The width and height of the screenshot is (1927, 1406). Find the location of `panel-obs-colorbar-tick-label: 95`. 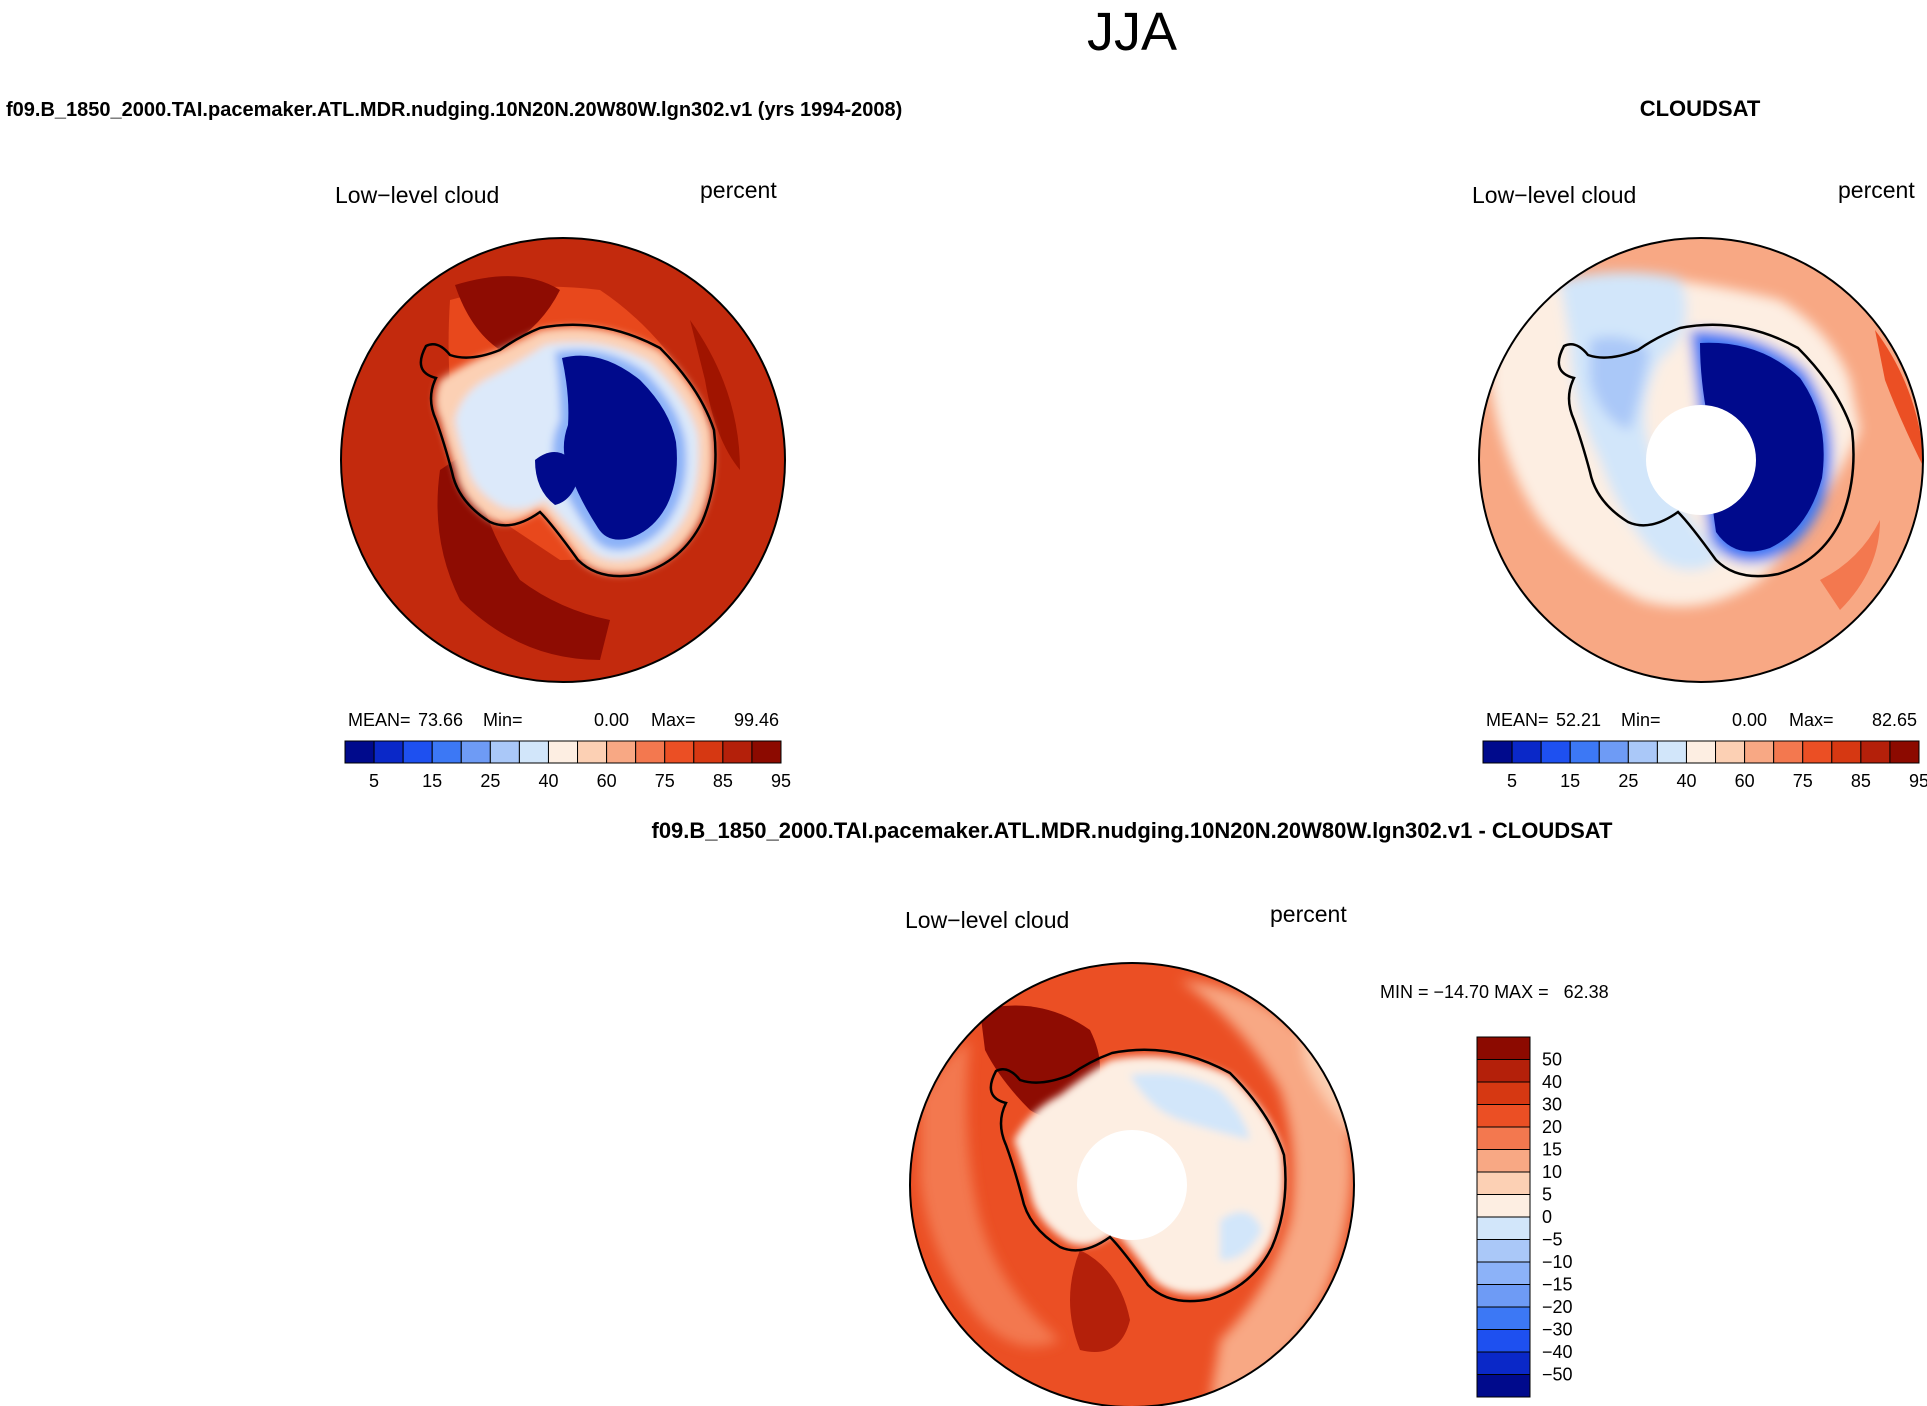

panel-obs-colorbar-tick-label: 95 is located at coordinates (1918, 781).